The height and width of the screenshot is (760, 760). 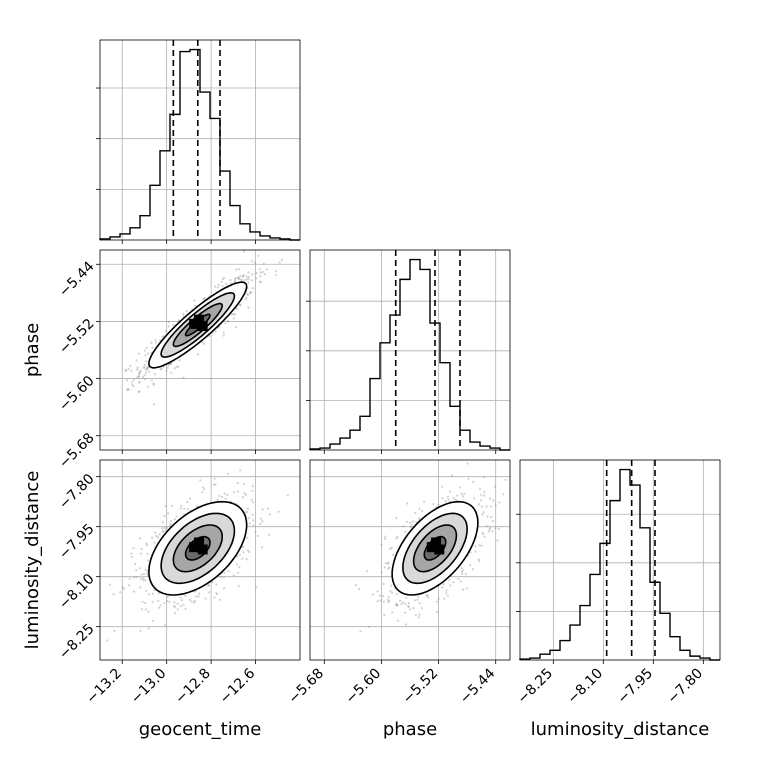 What do you see at coordinates (200, 729) in the screenshot?
I see `x-axis-label-0: geocent_time` at bounding box center [200, 729].